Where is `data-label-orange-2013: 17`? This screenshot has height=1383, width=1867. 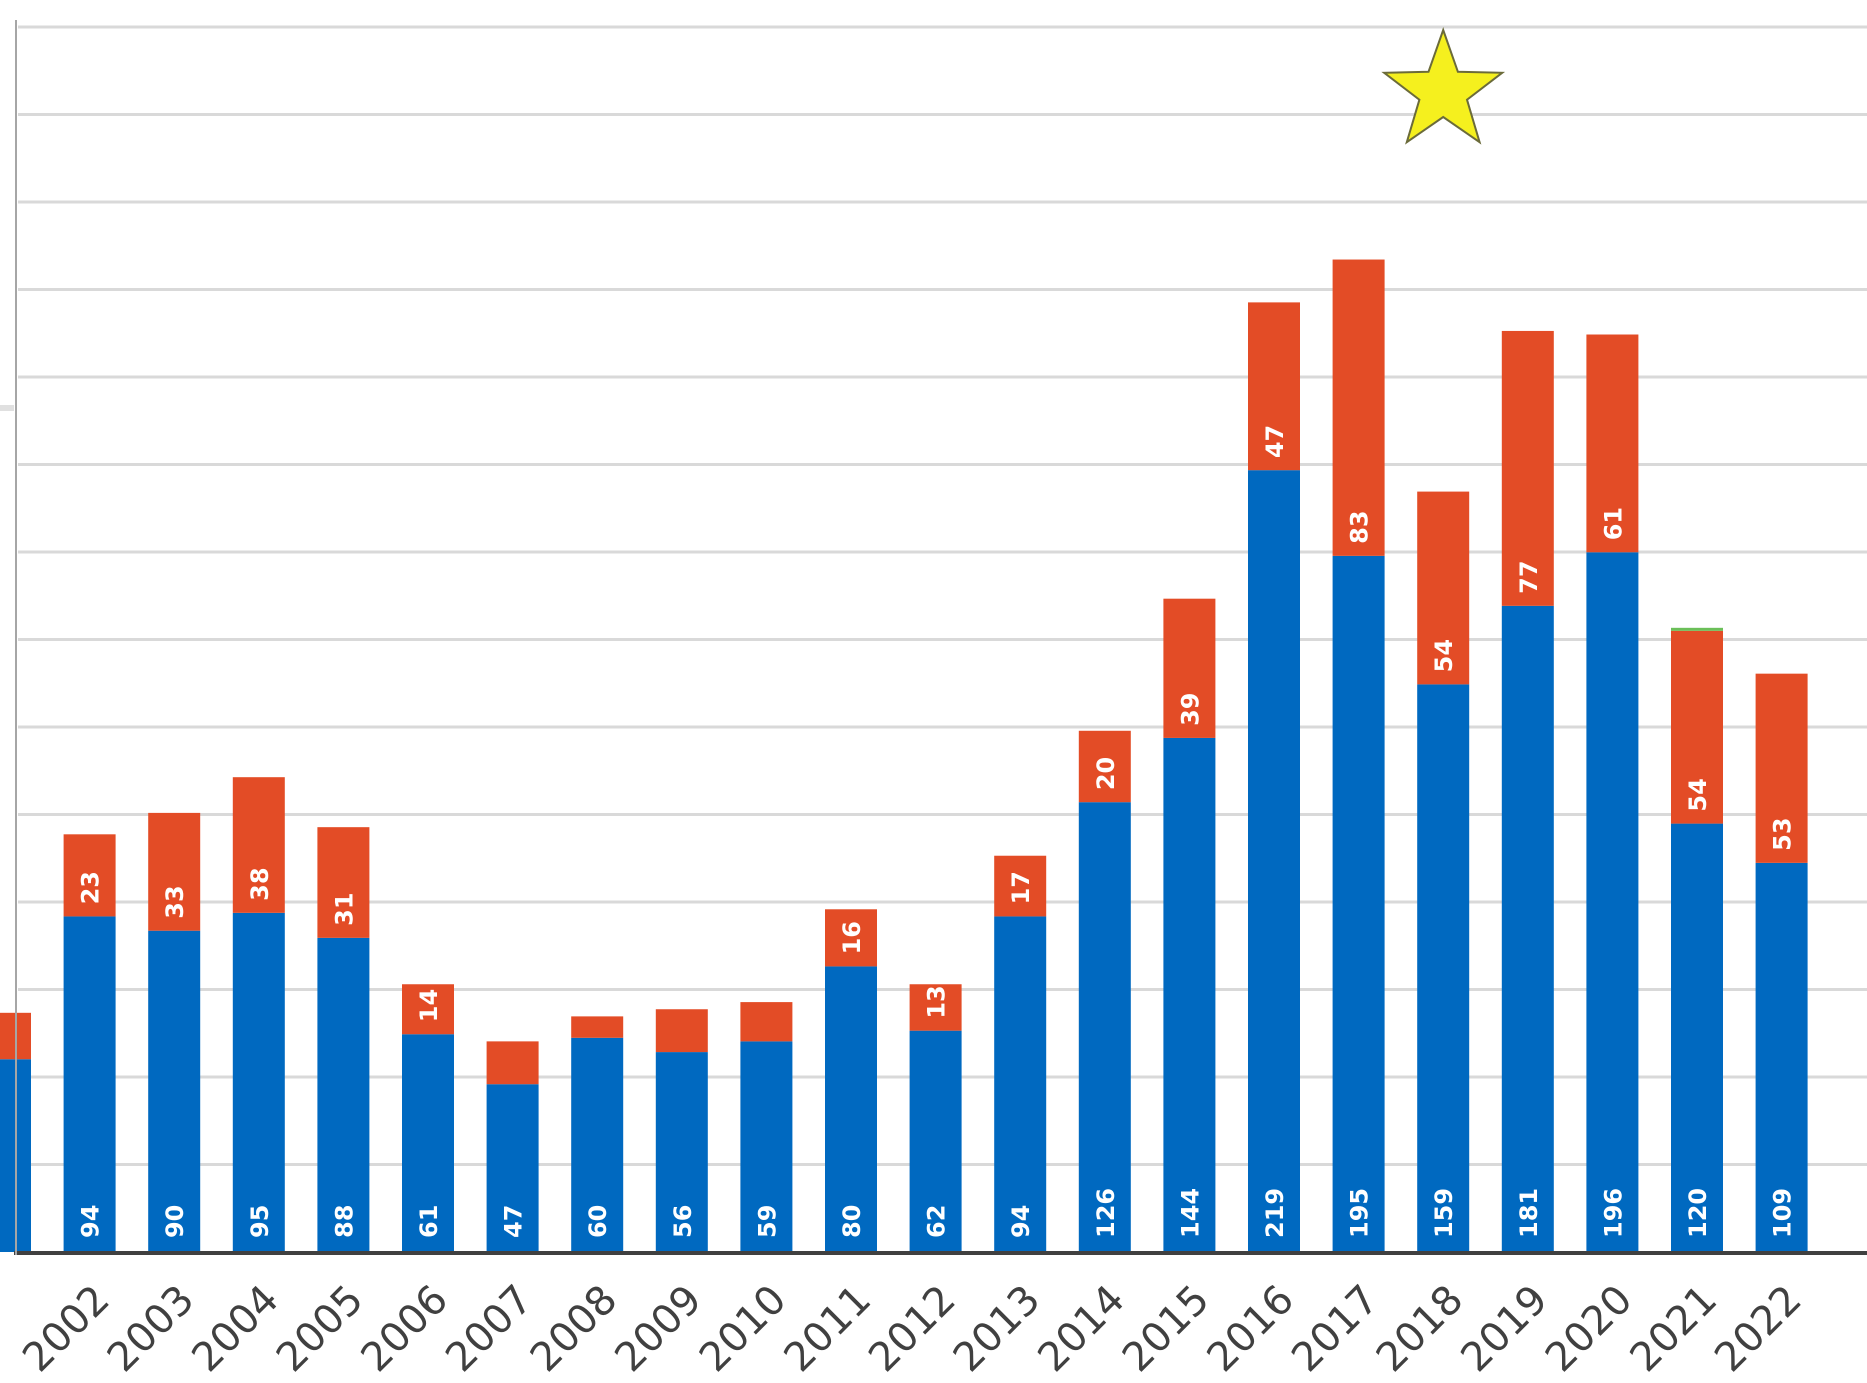 data-label-orange-2013: 17 is located at coordinates (1021, 887).